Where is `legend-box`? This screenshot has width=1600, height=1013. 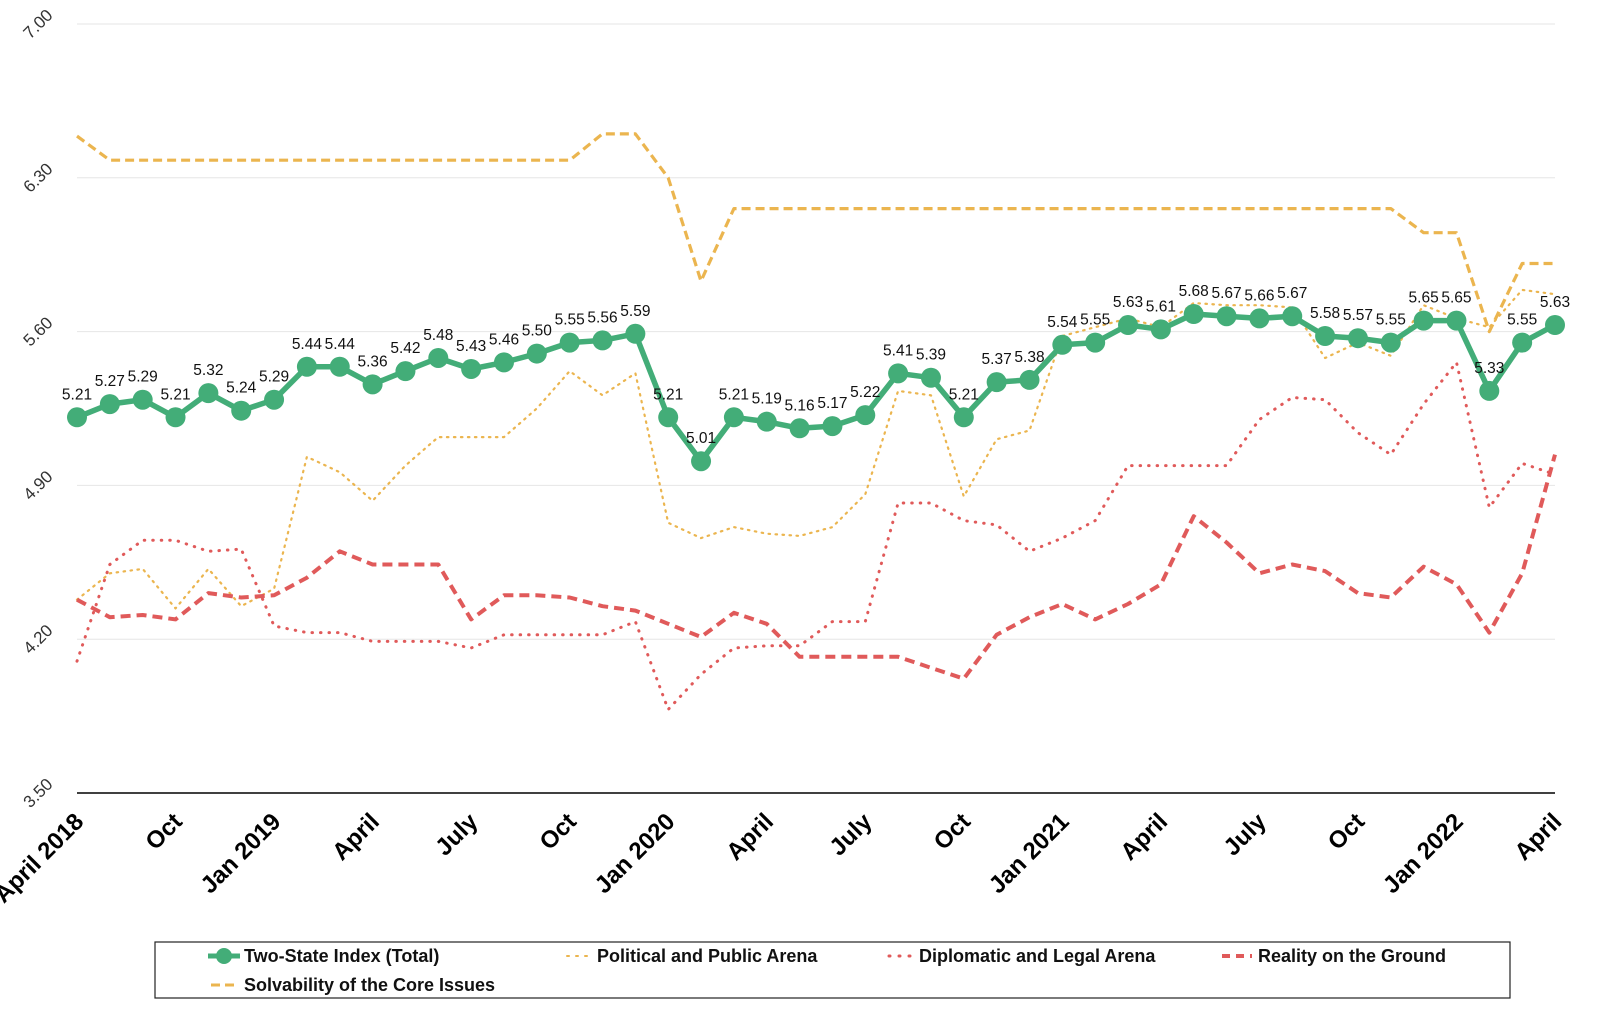
legend-box is located at coordinates (832, 970).